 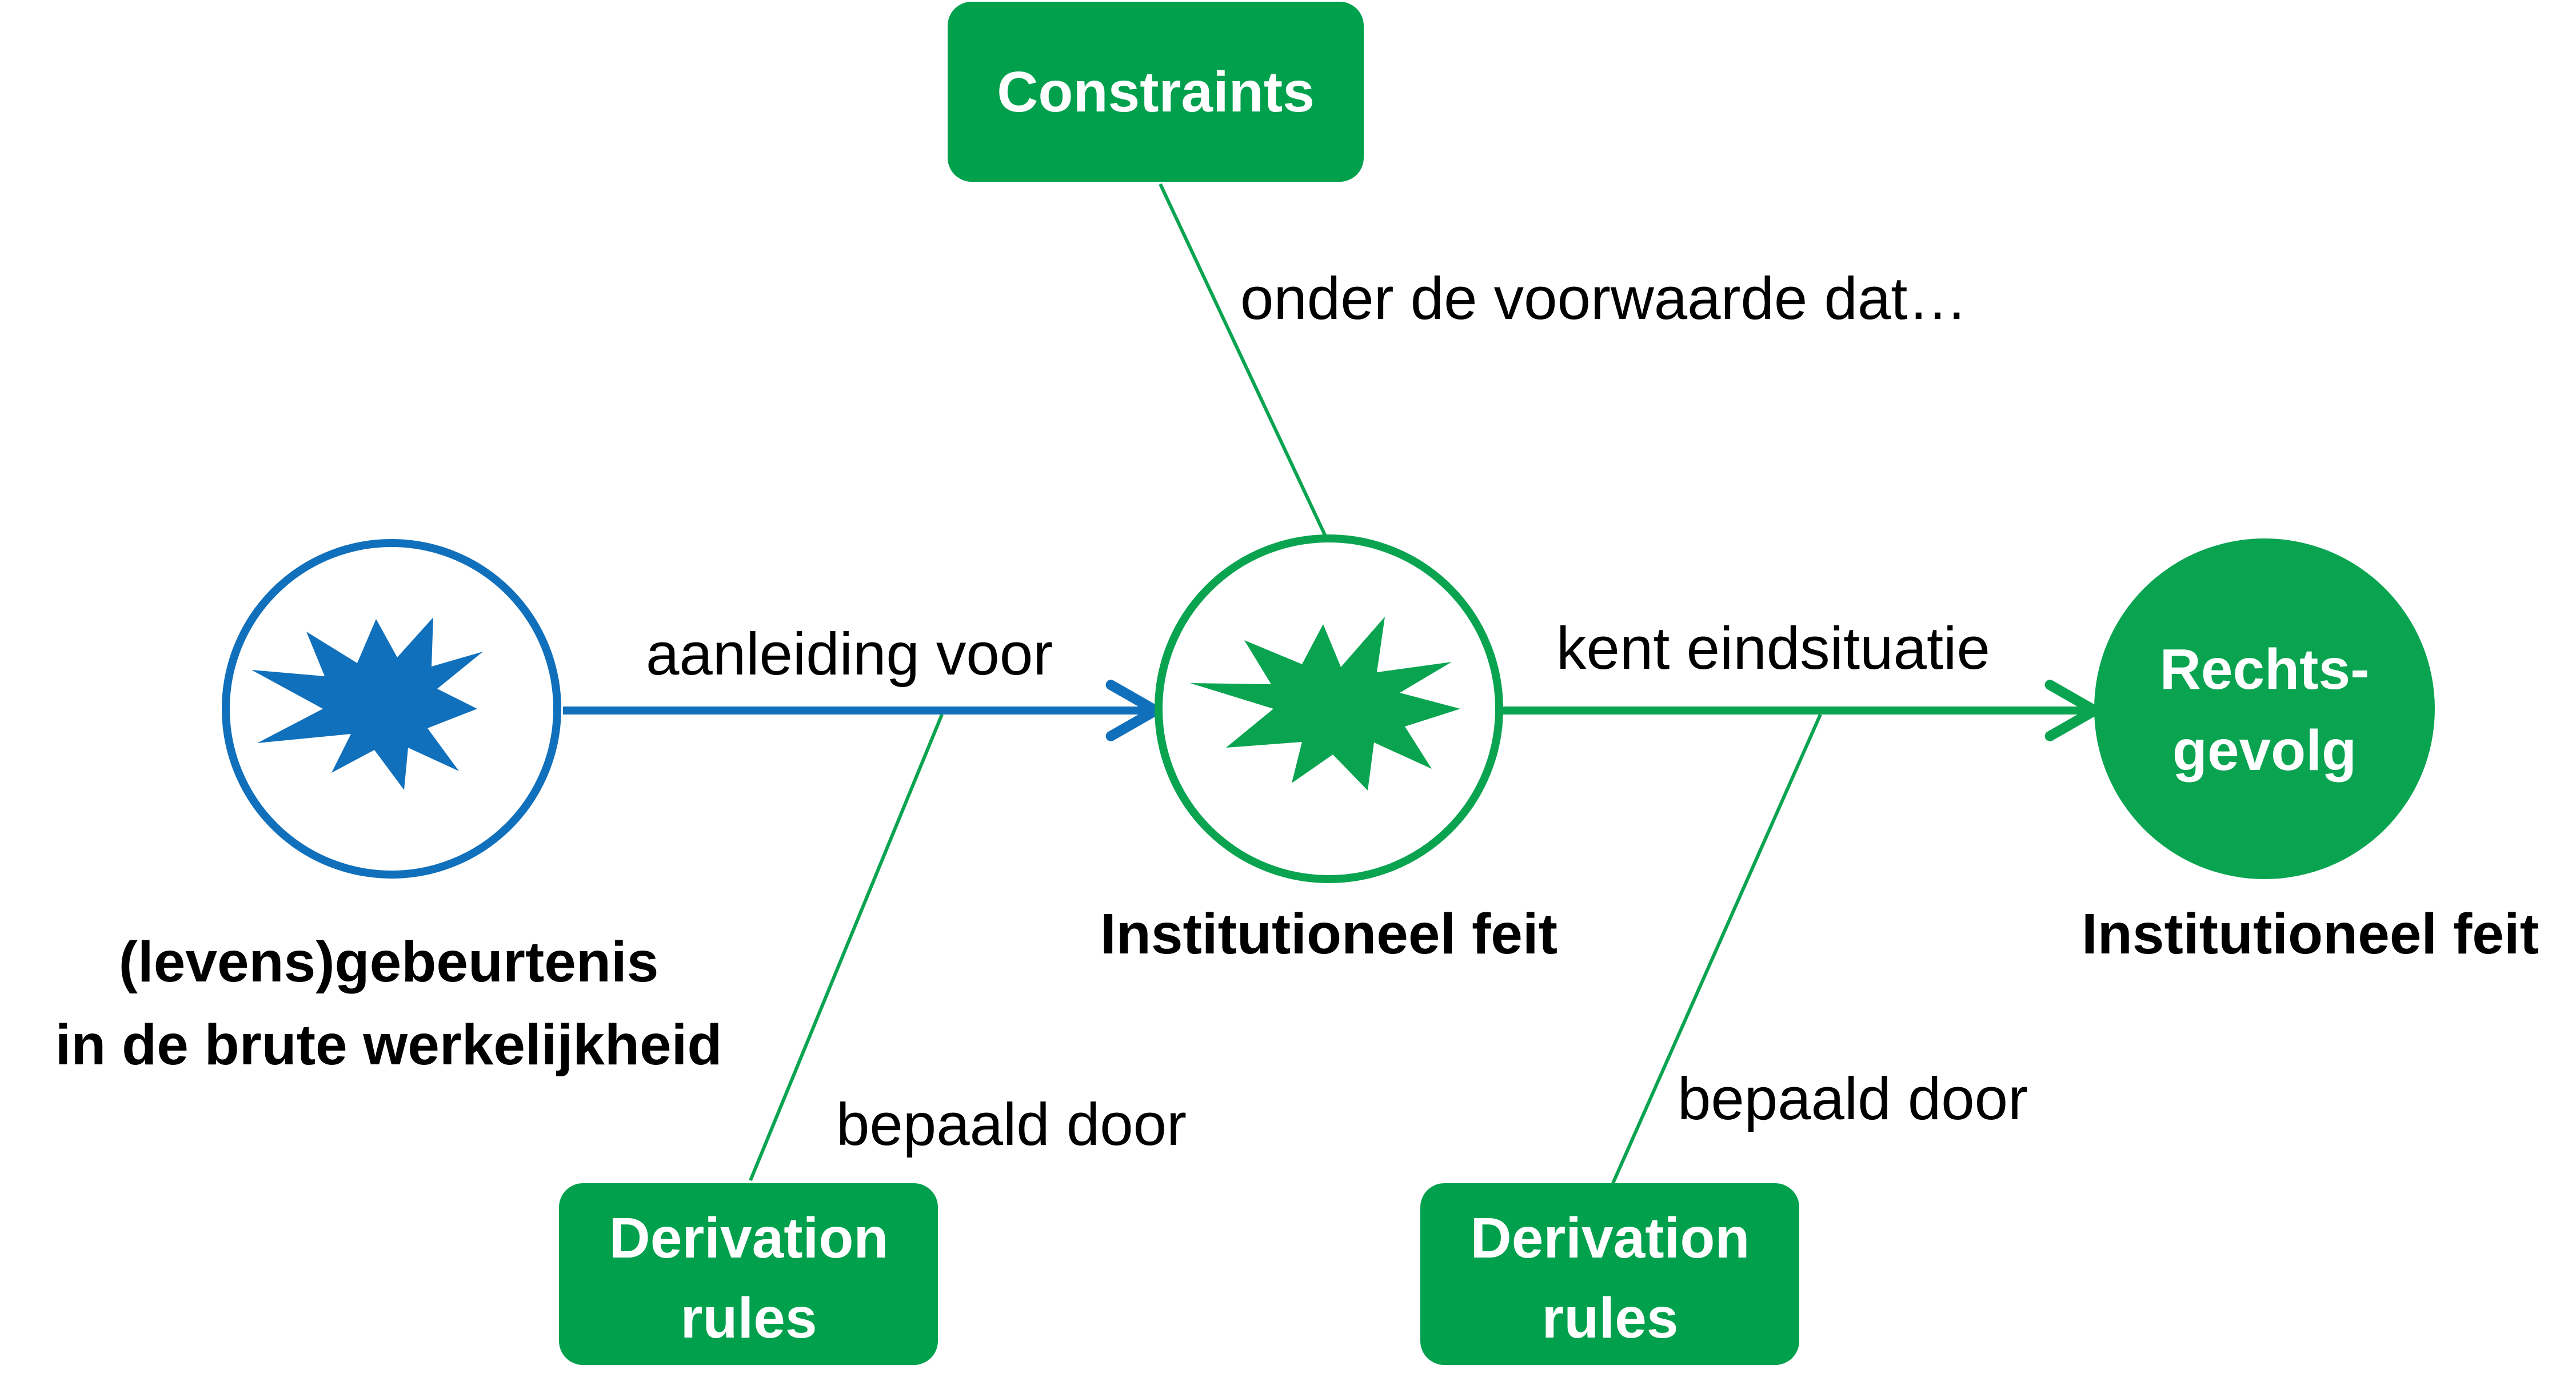 What do you see at coordinates (748, 1274) in the screenshot?
I see `derivation-rules-box-left` at bounding box center [748, 1274].